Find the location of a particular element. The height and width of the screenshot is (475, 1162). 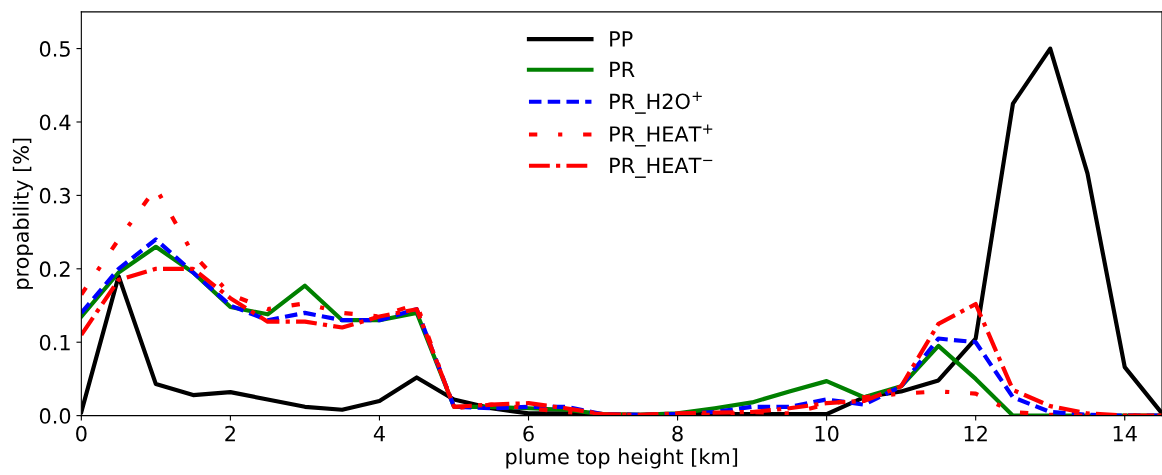

y-tick-label: 0.5 is located at coordinates (54, 49).